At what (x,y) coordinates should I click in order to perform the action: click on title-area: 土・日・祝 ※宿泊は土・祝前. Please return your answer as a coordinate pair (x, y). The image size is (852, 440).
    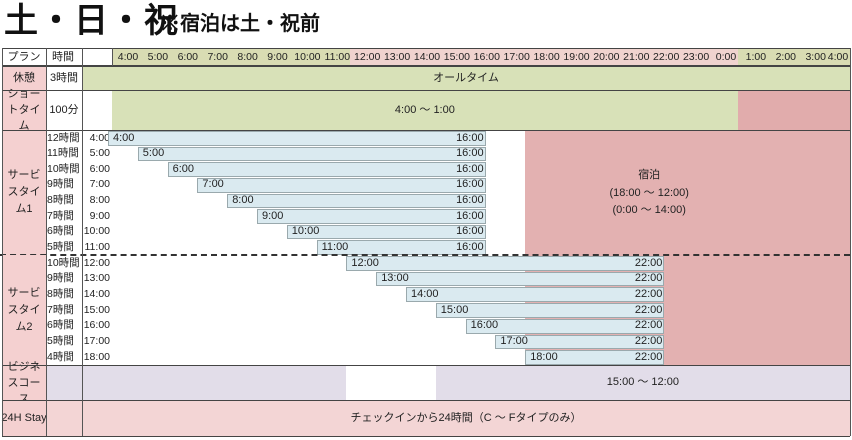
    Looking at the image, I should click on (426, 23).